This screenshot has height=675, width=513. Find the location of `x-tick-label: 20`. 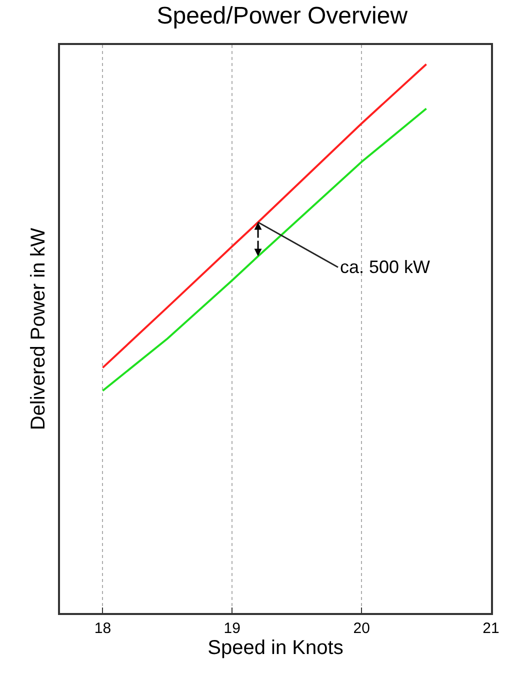

x-tick-label: 20 is located at coordinates (361, 628).